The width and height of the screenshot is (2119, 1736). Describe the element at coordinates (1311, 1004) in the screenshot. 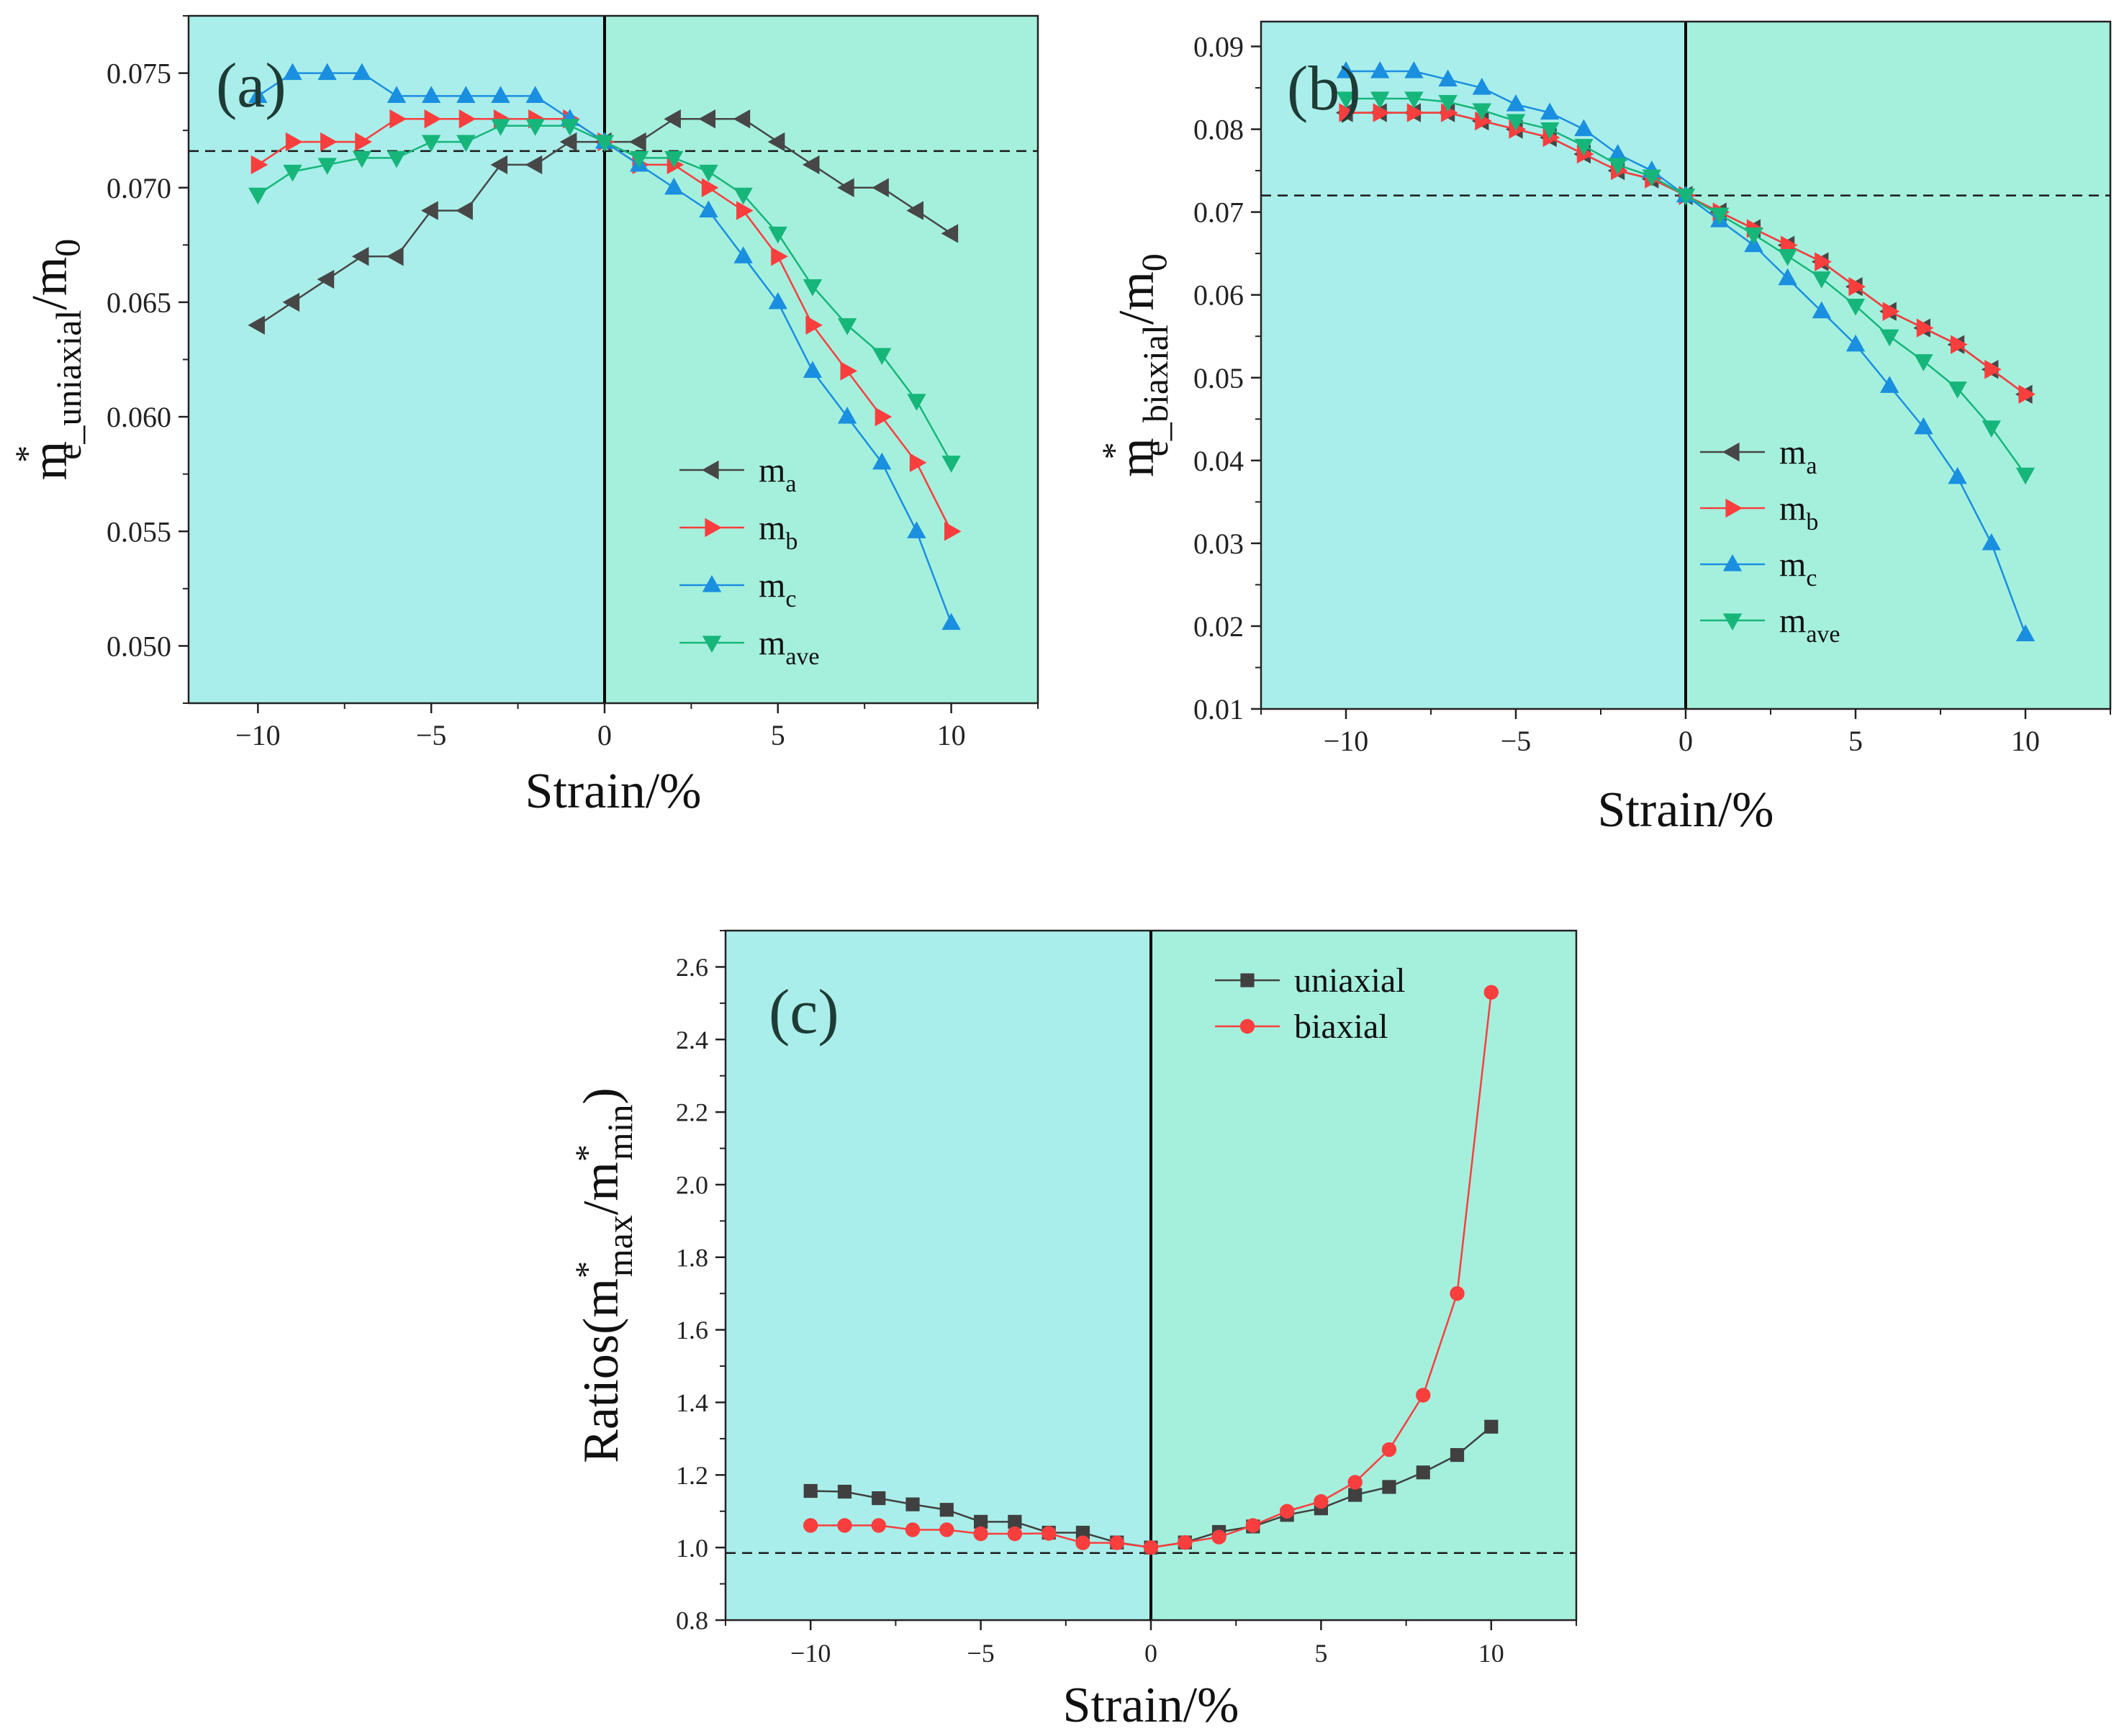

I see `legend: uniaxial biaxial` at that location.